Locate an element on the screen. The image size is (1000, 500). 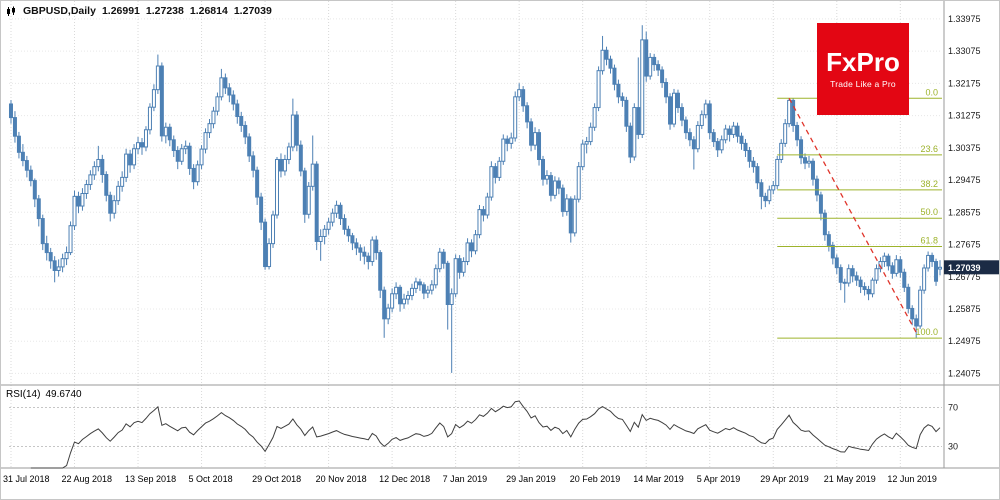
fib-level-label: 23.6 is located at coordinates (929, 149).